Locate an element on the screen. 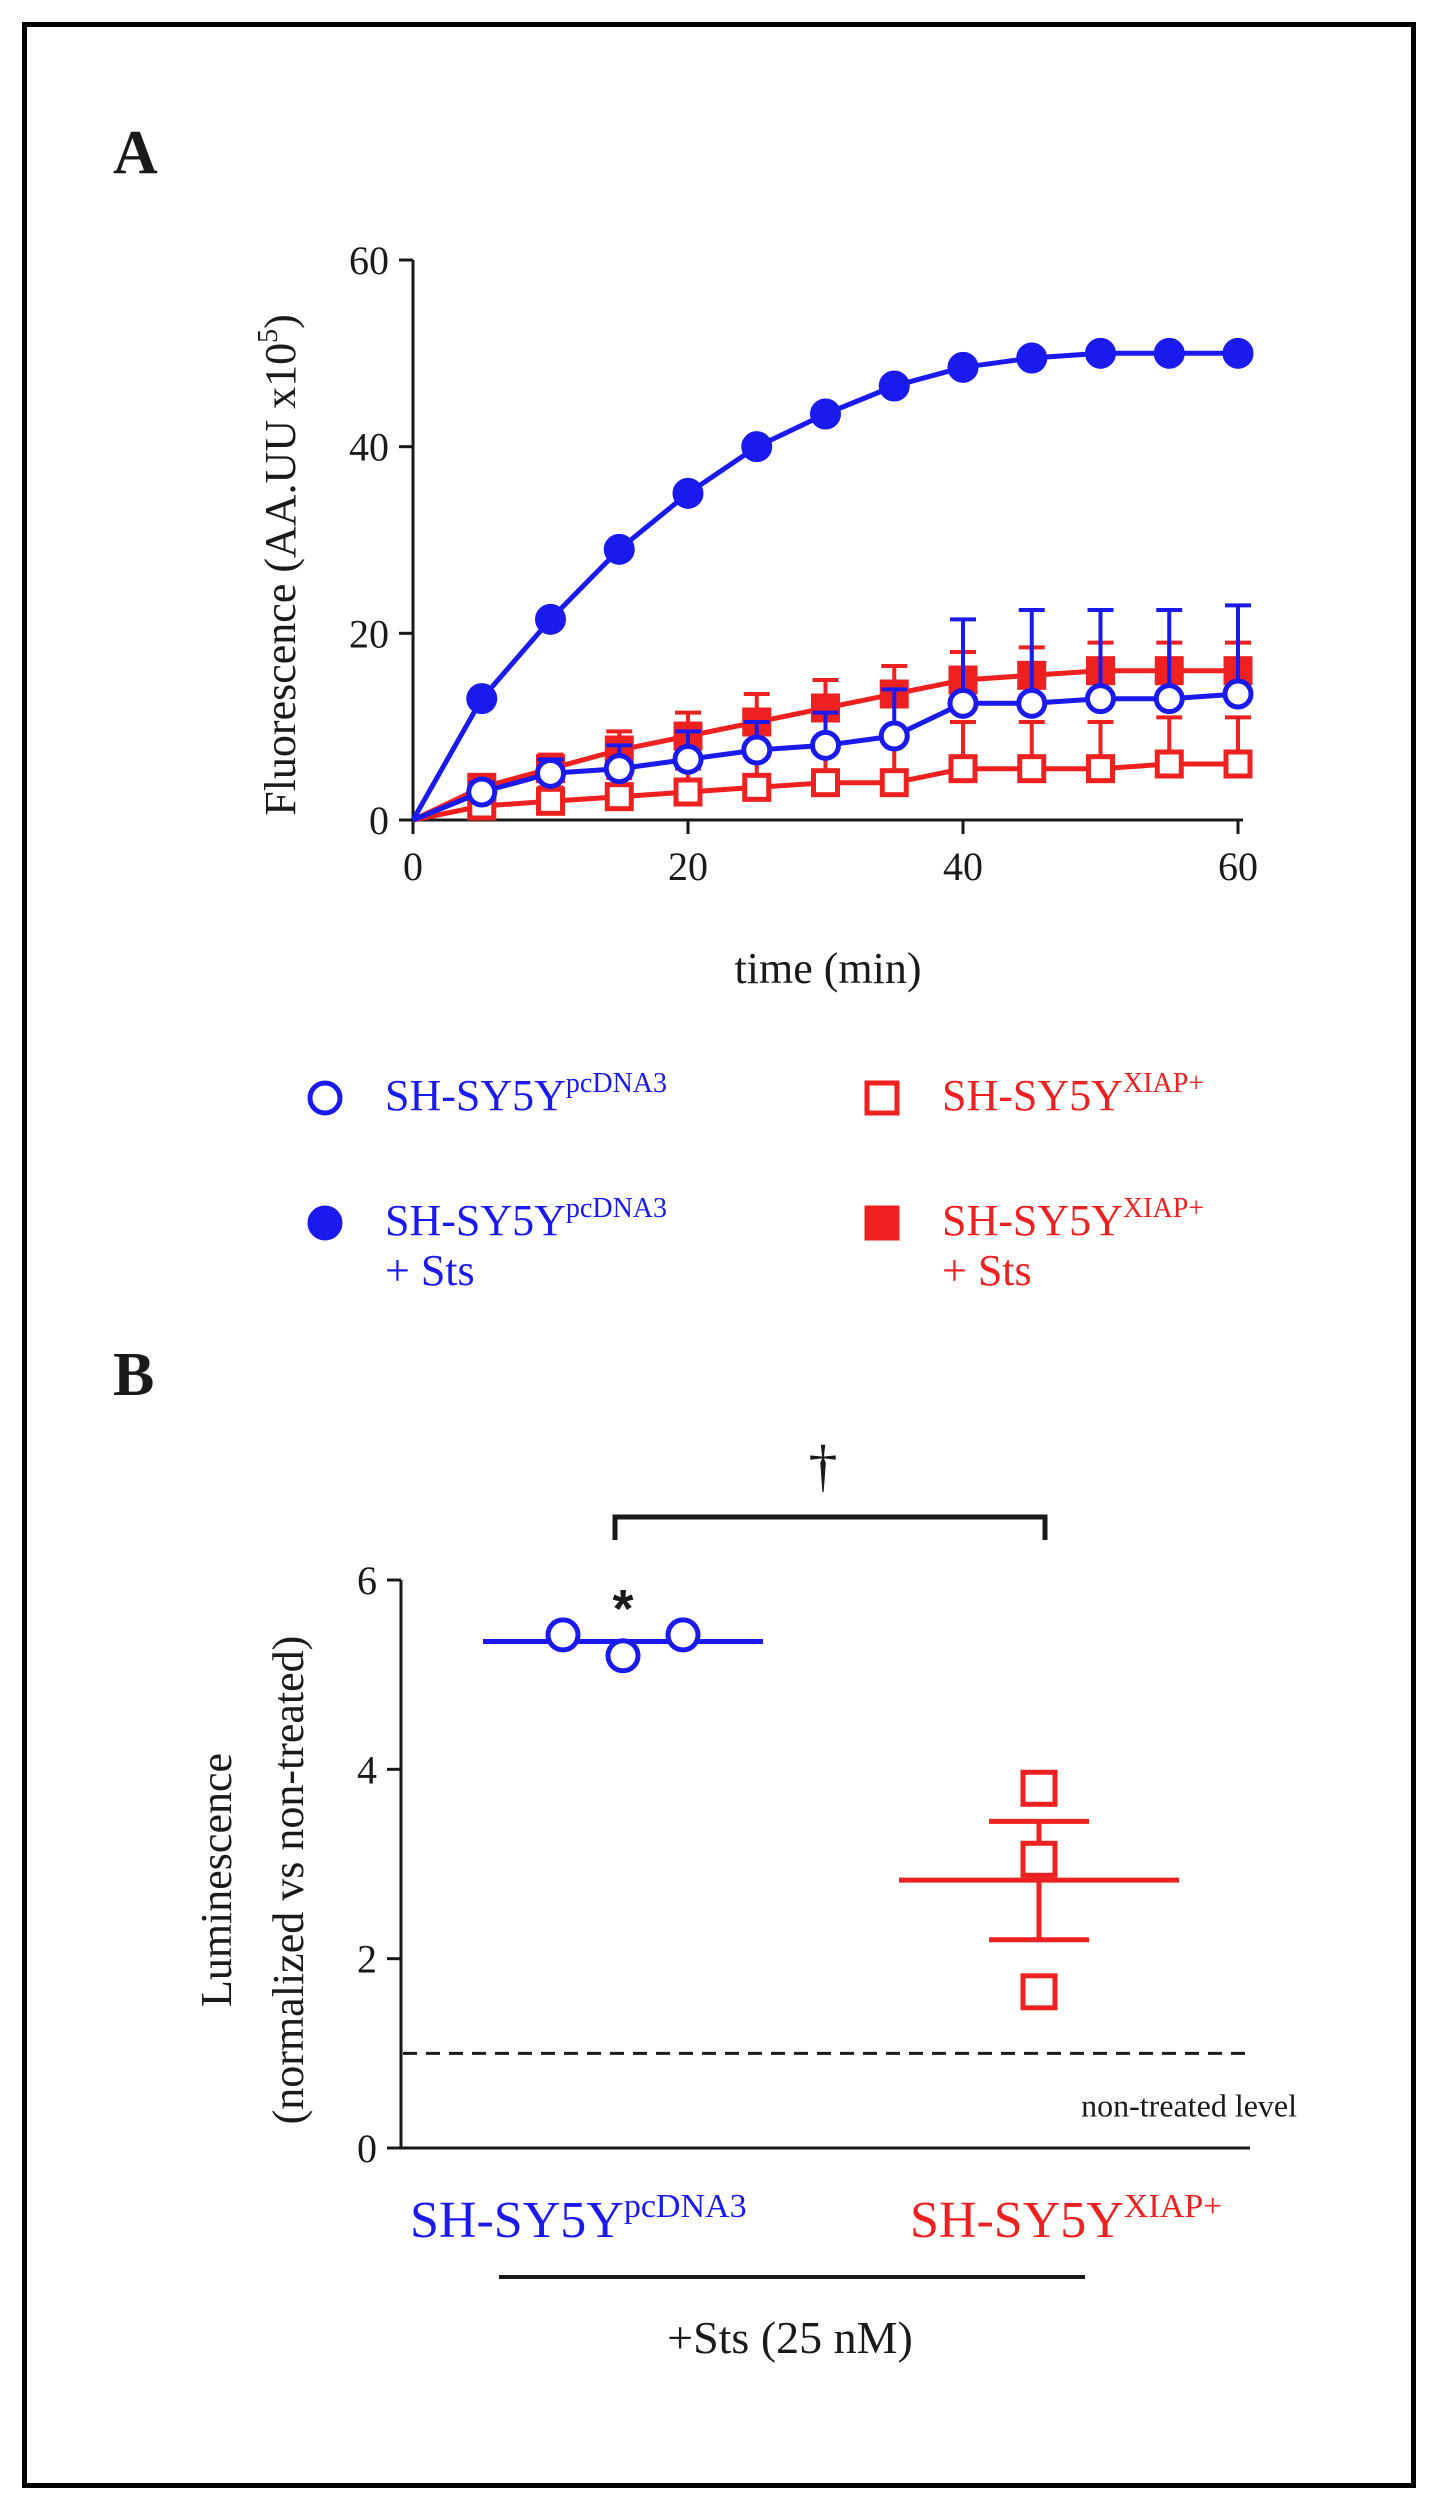  panel-b-ylabel-2: (normalized vs non-treated) is located at coordinates (288, 1880).